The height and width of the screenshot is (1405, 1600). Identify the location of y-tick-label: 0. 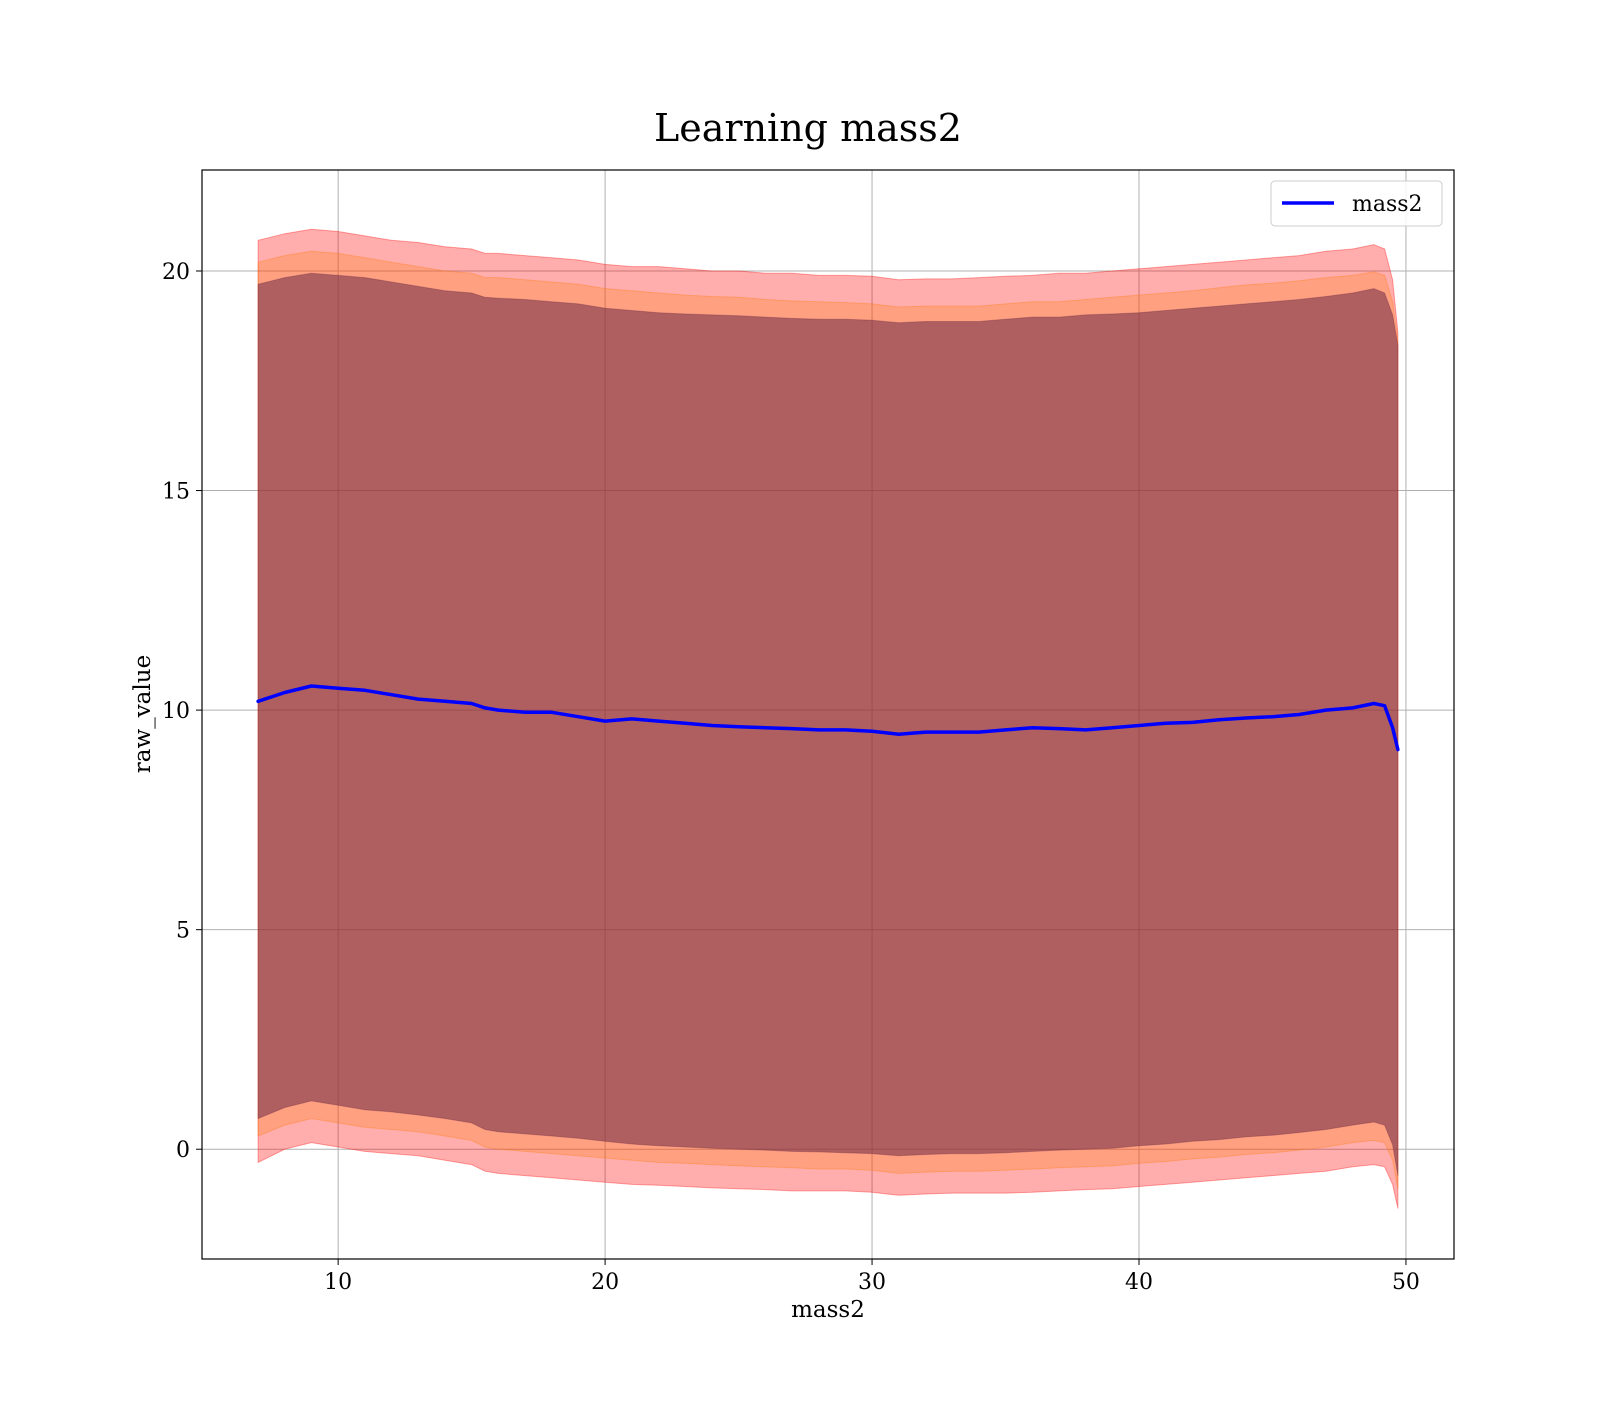
(183, 1150).